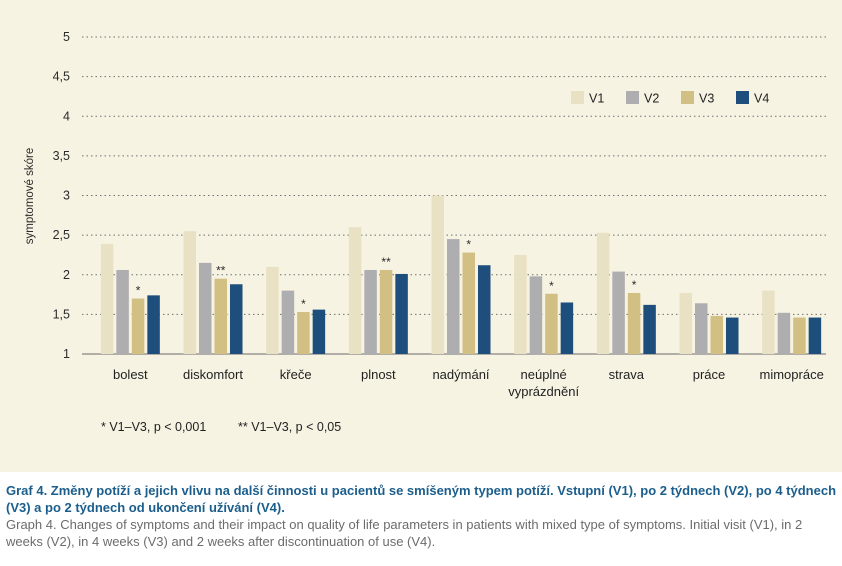 Image resolution: width=842 pixels, height=566 pixels. I want to click on y-tick-label: 3, so click(66, 196).